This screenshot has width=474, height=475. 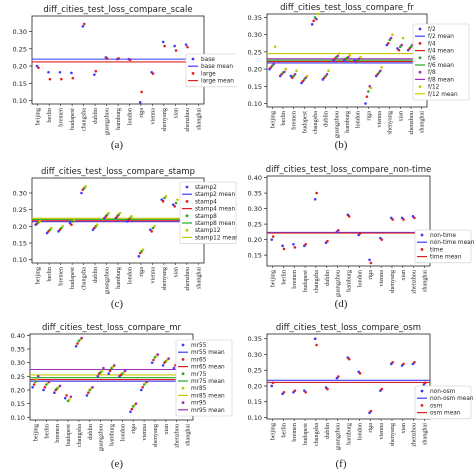 What do you see at coordinates (437, 250) in the screenshot?
I see `legend-label: time` at bounding box center [437, 250].